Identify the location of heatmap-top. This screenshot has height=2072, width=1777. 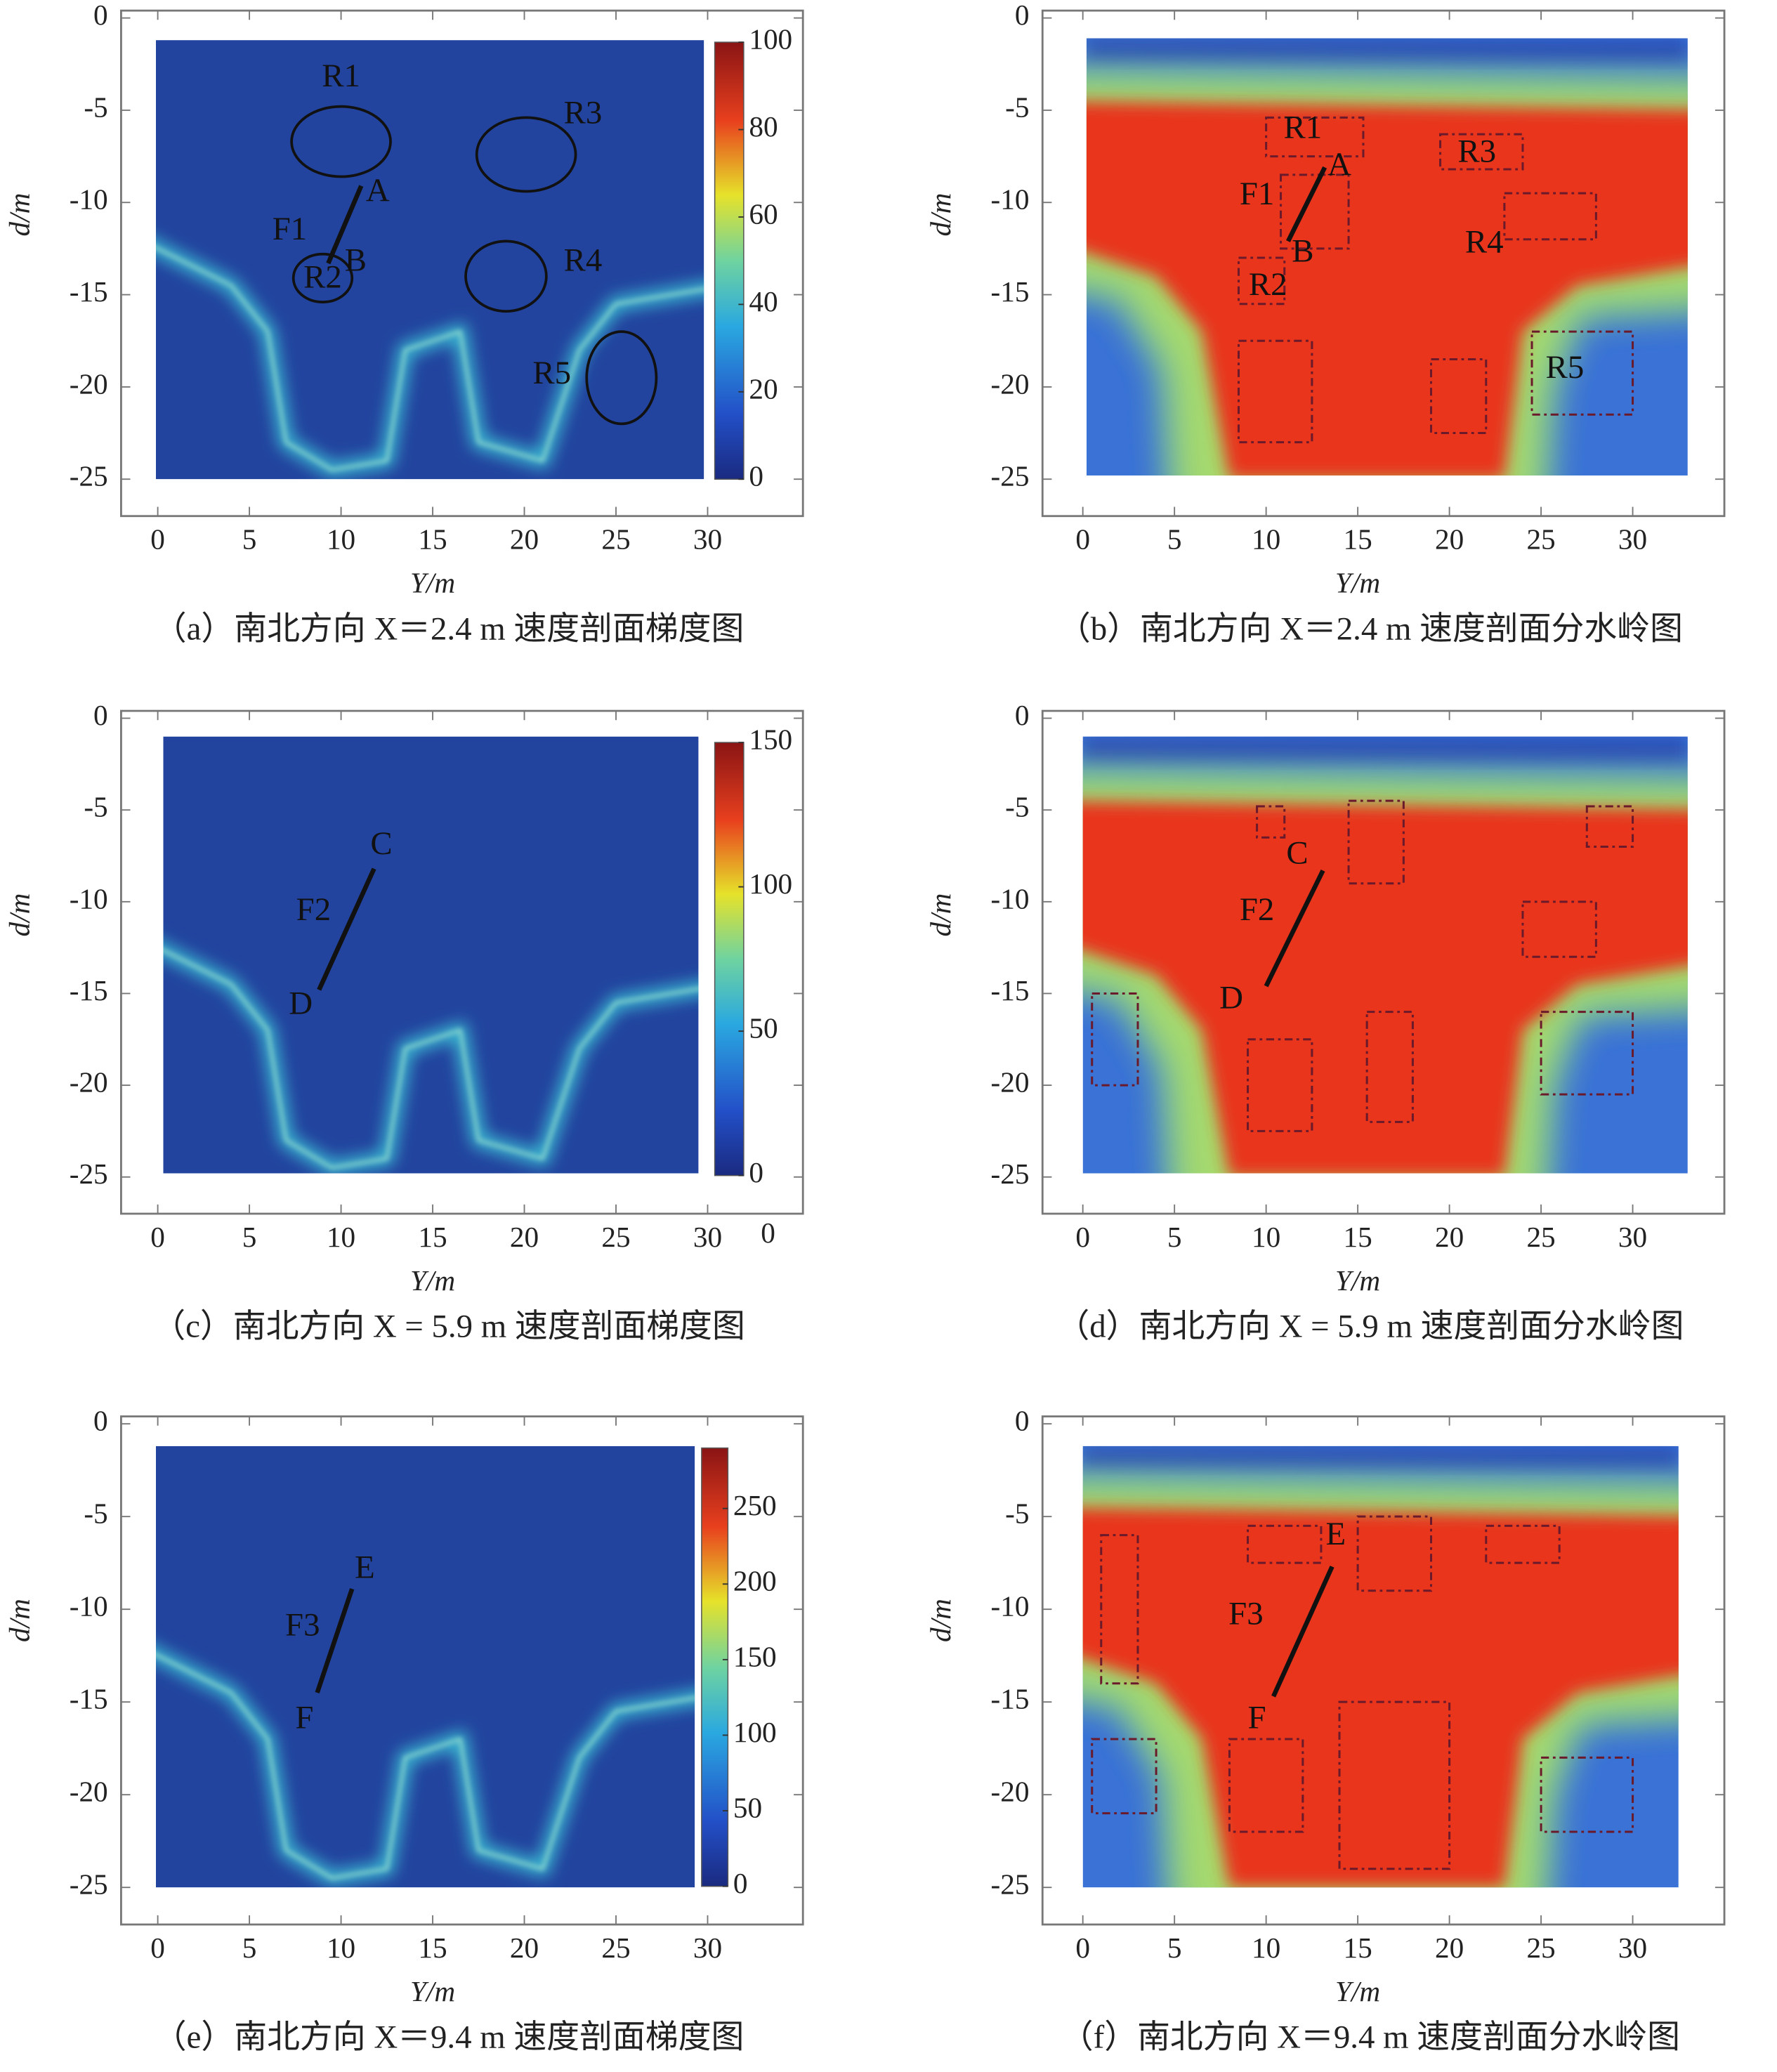
(1385, 750).